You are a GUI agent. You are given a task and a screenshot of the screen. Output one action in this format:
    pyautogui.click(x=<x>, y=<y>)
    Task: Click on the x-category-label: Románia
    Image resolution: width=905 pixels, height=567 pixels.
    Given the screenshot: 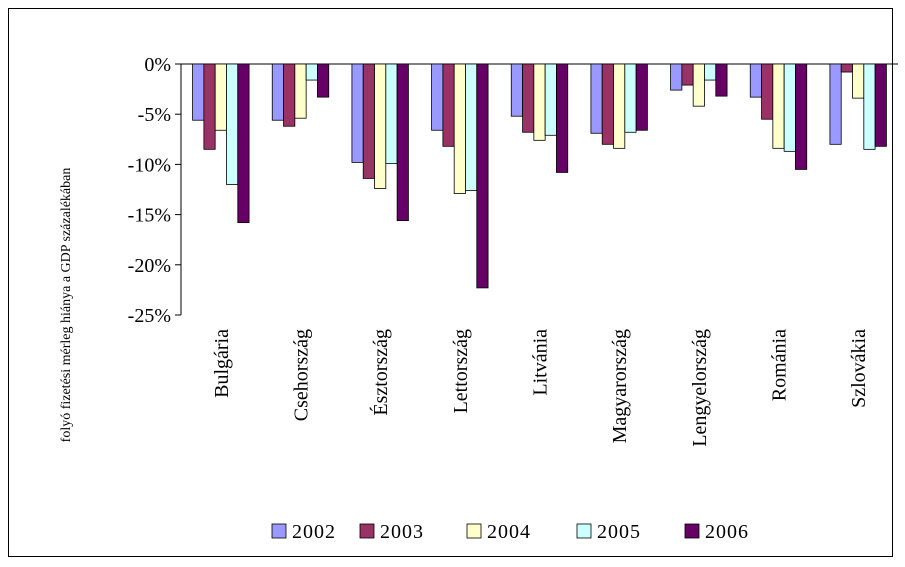 What is the action you would take?
    pyautogui.click(x=780, y=365)
    